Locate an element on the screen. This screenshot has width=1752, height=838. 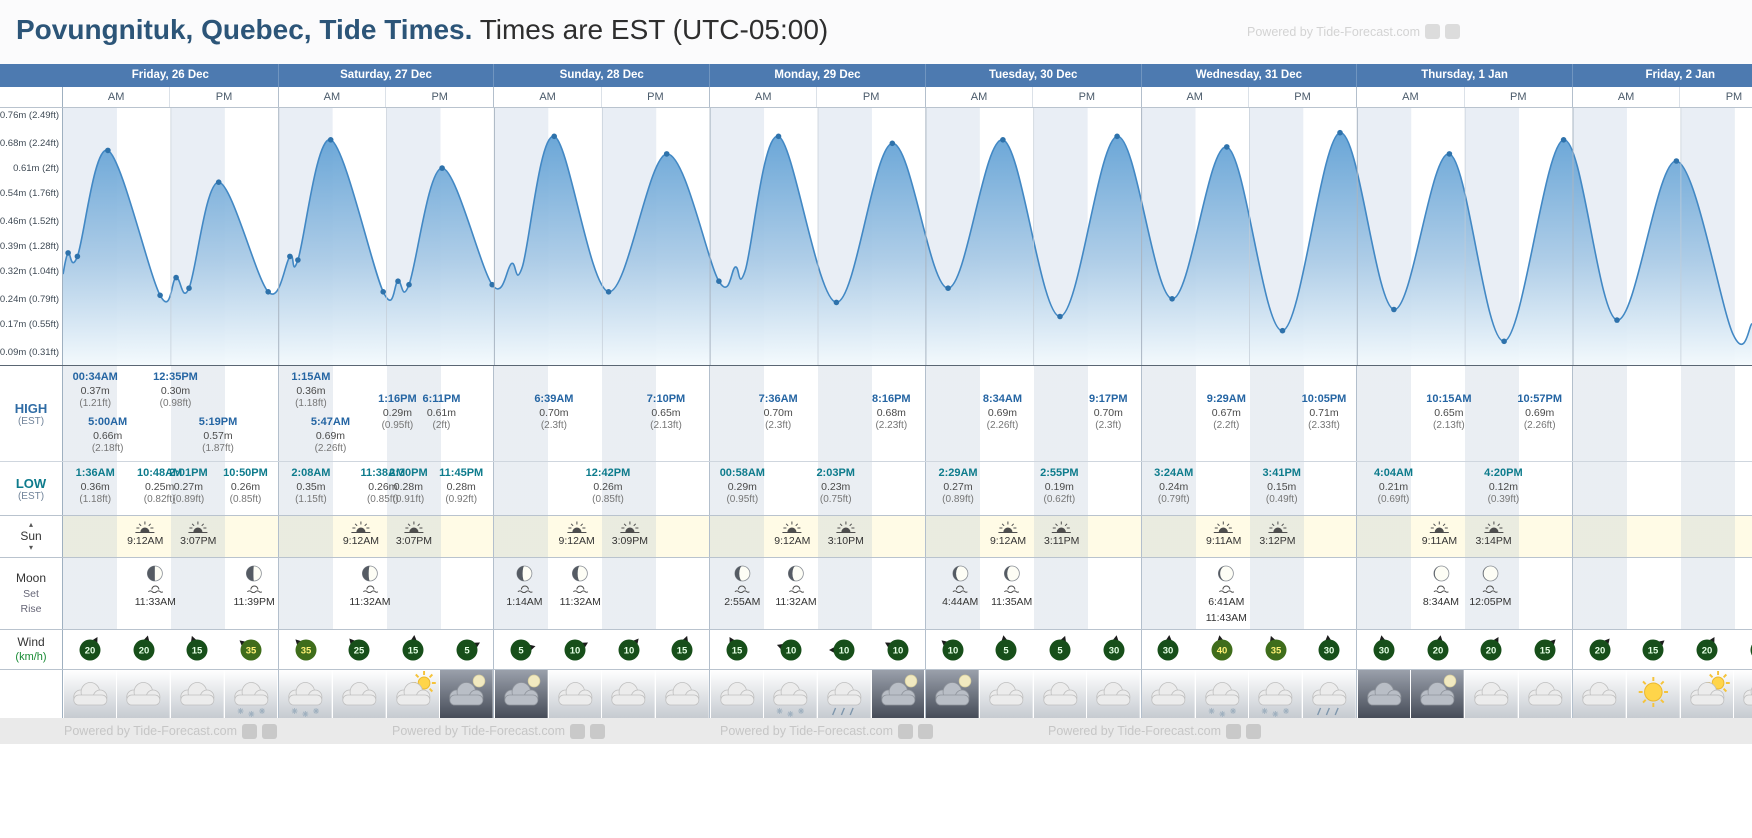
low-tide-entry: 2:08AM 0.35m (1.15ft) is located at coordinates (310, 486).